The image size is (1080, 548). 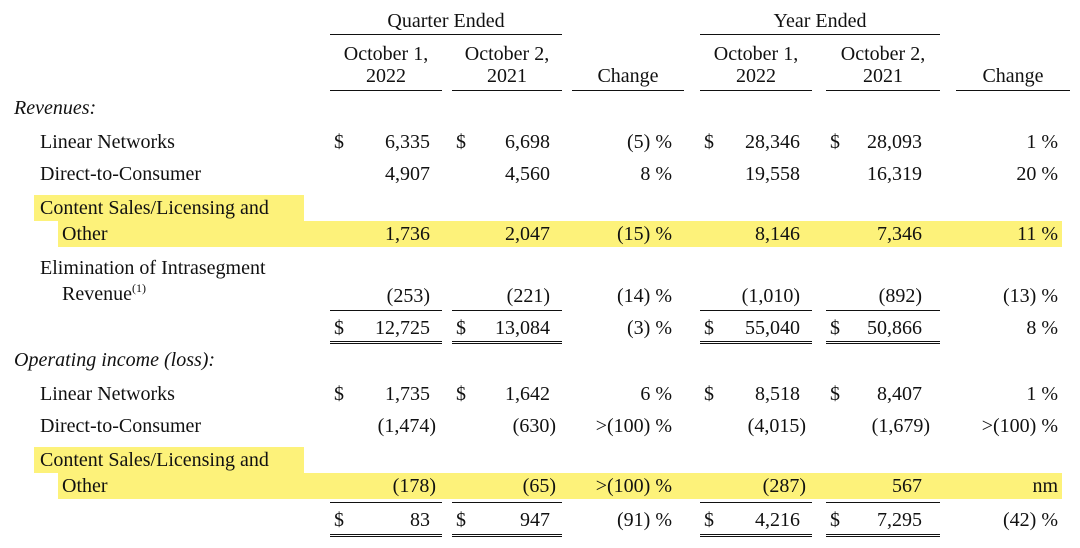 What do you see at coordinates (539, 486) in the screenshot?
I see `cell-value: (65)` at bounding box center [539, 486].